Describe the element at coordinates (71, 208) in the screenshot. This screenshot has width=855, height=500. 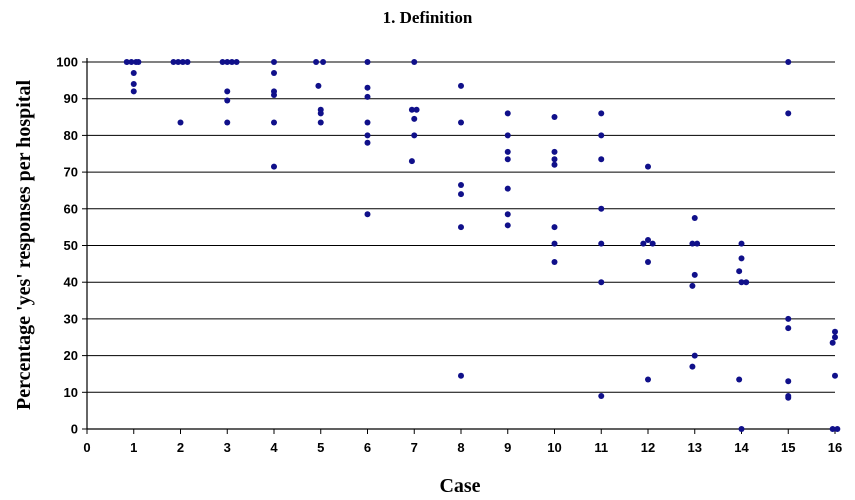
I see `y-tick-label: 60` at that location.